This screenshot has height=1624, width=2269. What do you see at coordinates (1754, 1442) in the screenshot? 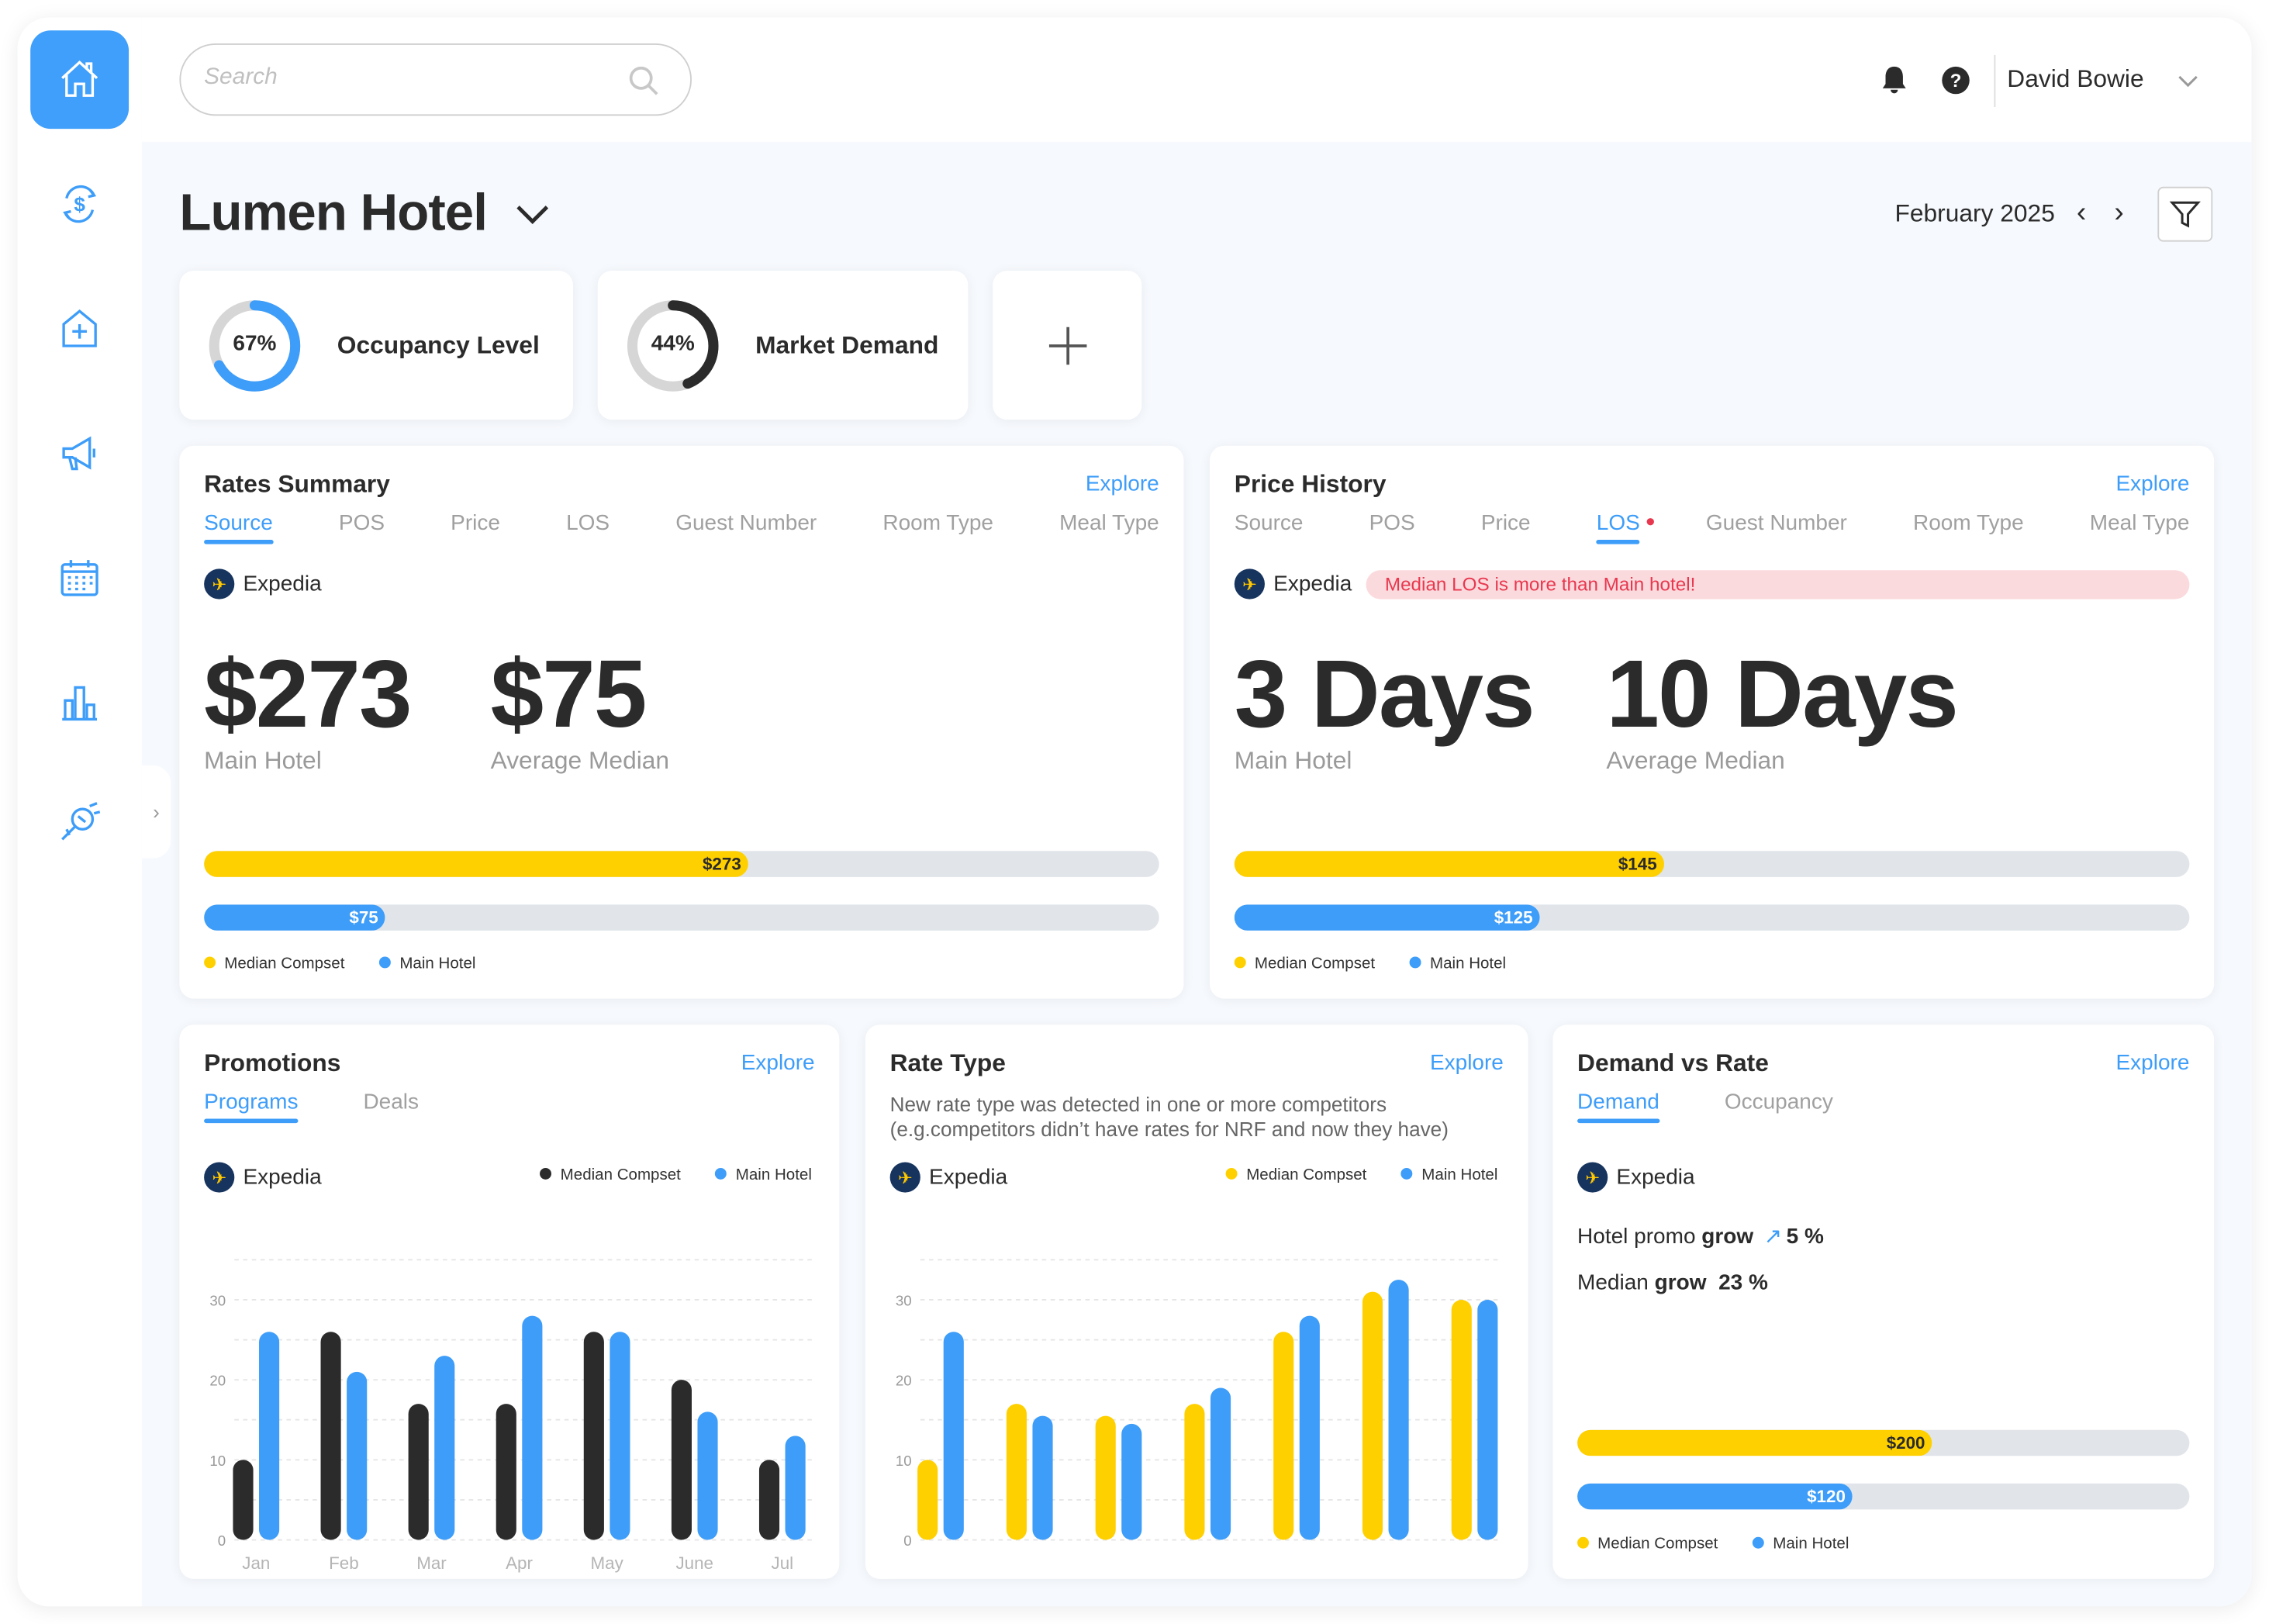
I see `median-compset-bar-fill: $200` at bounding box center [1754, 1442].